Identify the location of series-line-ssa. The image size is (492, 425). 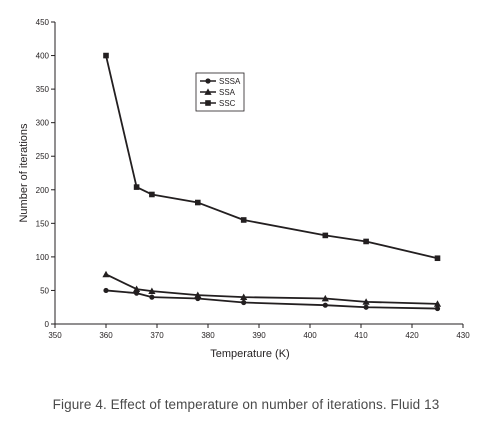
(271, 289).